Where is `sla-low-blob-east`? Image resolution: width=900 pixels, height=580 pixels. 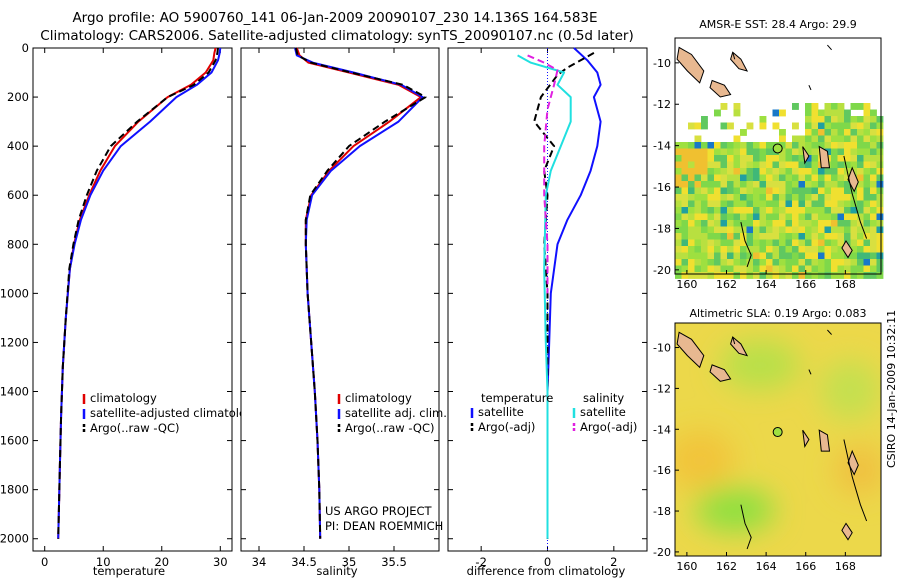 sla-low-blob-east is located at coordinates (850, 390).